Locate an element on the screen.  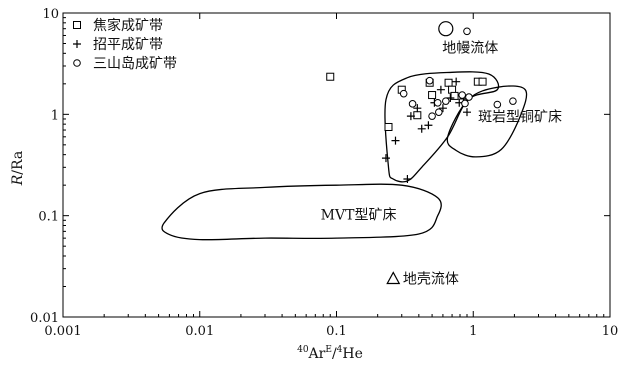
legend-marker-plus is located at coordinates (77, 44).